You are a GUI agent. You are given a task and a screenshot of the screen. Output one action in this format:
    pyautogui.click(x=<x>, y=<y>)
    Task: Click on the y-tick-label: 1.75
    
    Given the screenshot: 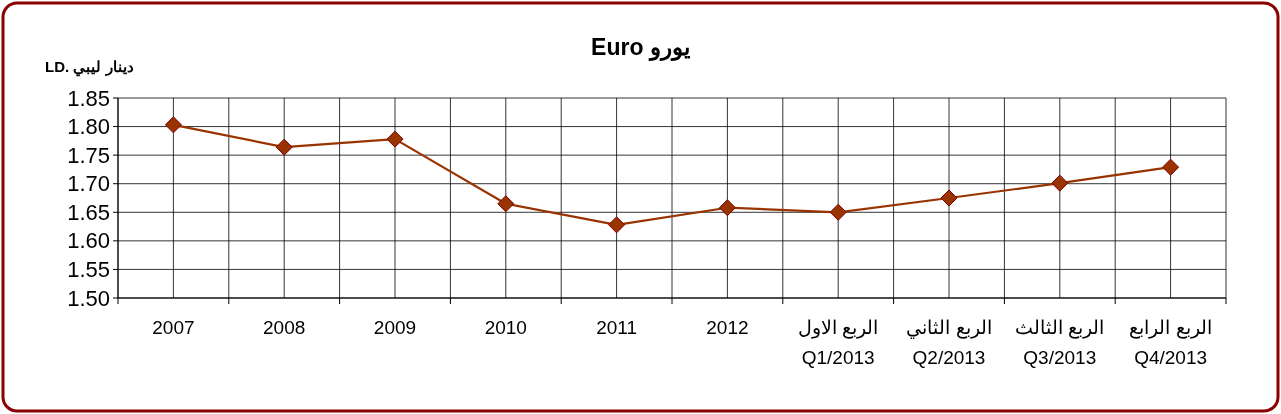 What is the action you would take?
    pyautogui.click(x=88, y=155)
    